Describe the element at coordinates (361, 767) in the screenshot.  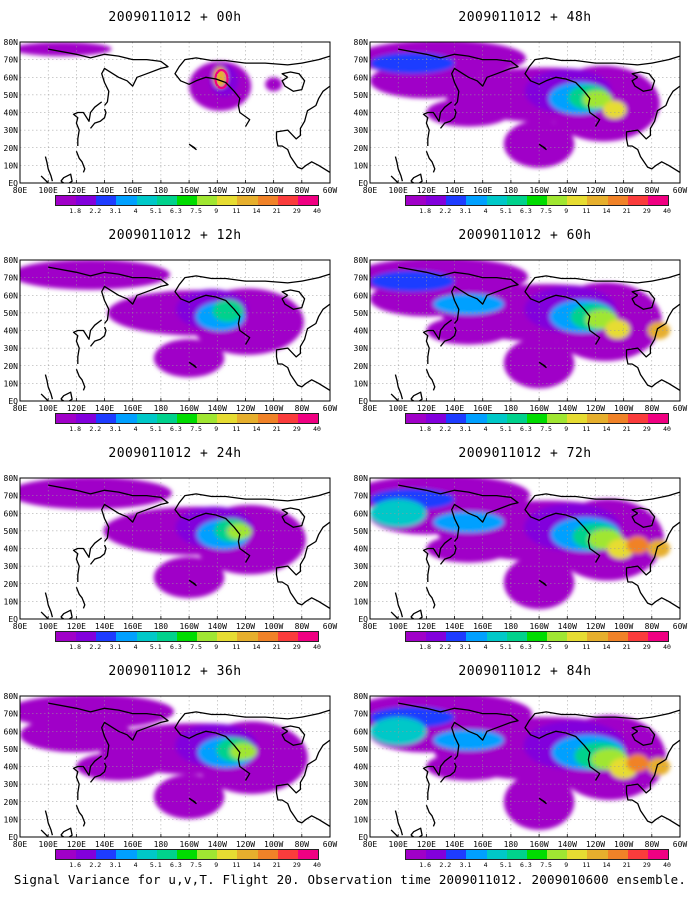
I see `y-tick-label: 40N` at that location.